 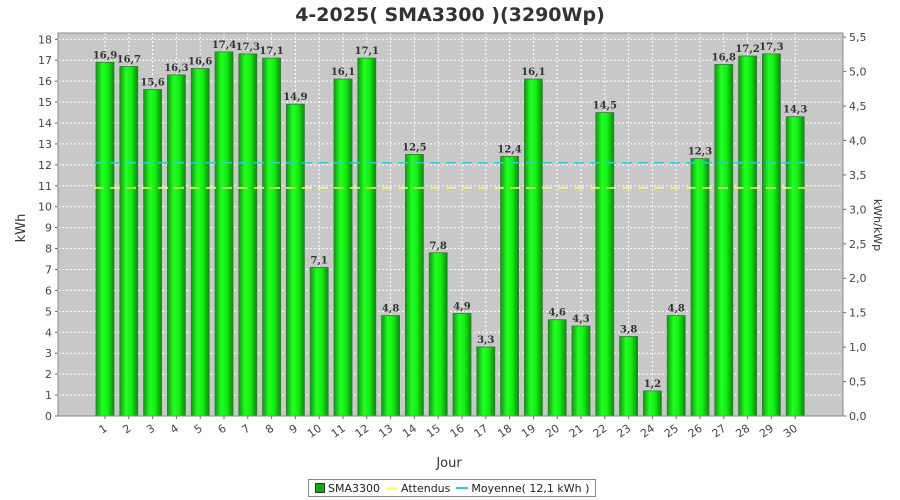 I want to click on y-tick-label: 2, so click(x=48, y=374).